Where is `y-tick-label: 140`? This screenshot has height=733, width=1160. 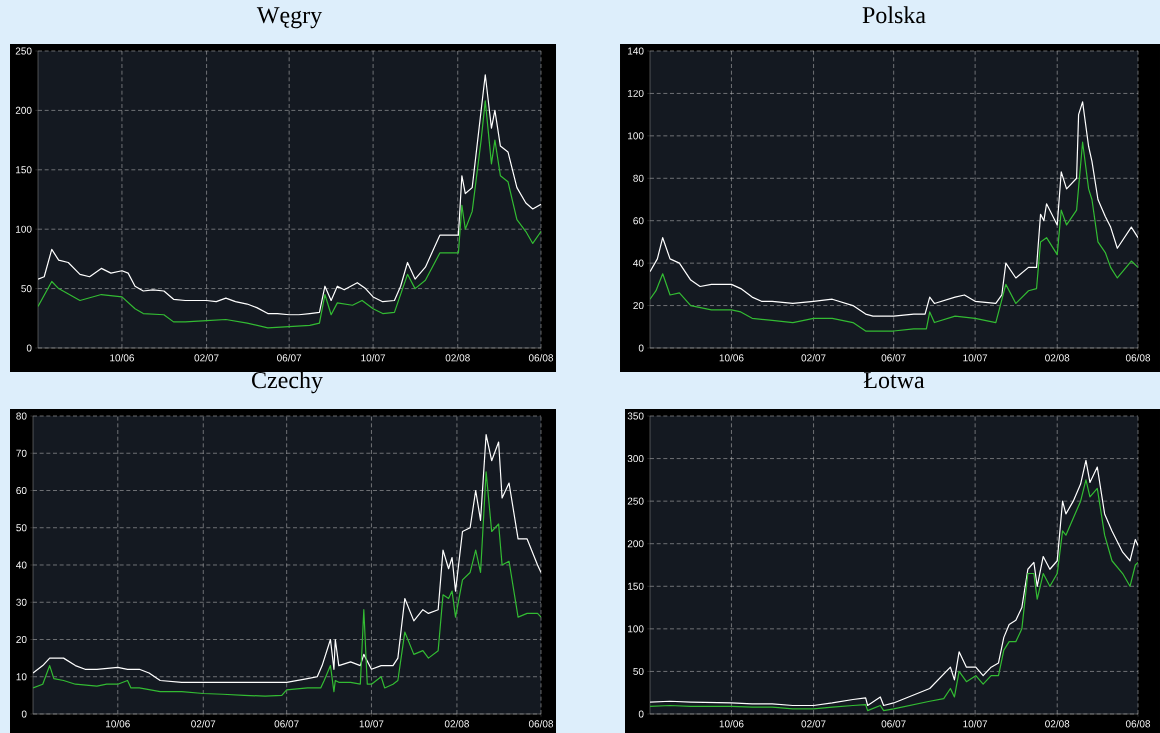
y-tick-label: 140 is located at coordinates (636, 51).